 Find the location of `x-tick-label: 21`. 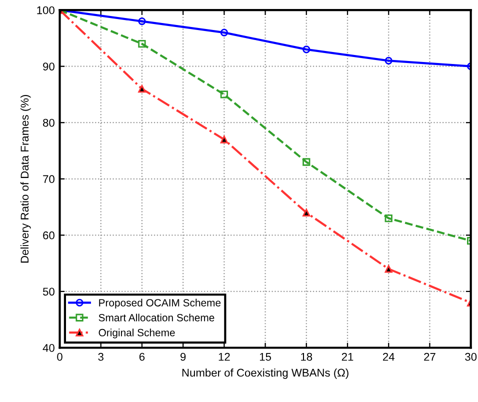

x-tick-label: 21 is located at coordinates (348, 356).